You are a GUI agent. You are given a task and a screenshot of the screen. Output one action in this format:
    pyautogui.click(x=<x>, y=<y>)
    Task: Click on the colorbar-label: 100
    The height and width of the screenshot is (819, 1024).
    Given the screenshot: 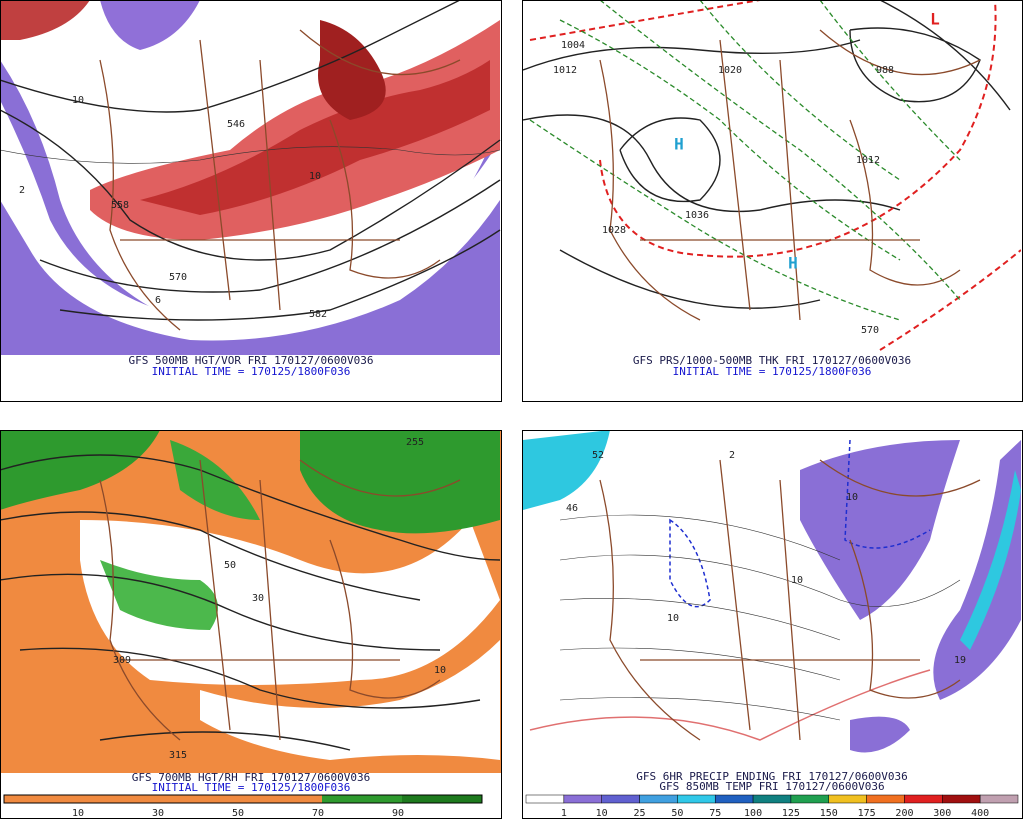 What is the action you would take?
    pyautogui.click(x=753, y=813)
    